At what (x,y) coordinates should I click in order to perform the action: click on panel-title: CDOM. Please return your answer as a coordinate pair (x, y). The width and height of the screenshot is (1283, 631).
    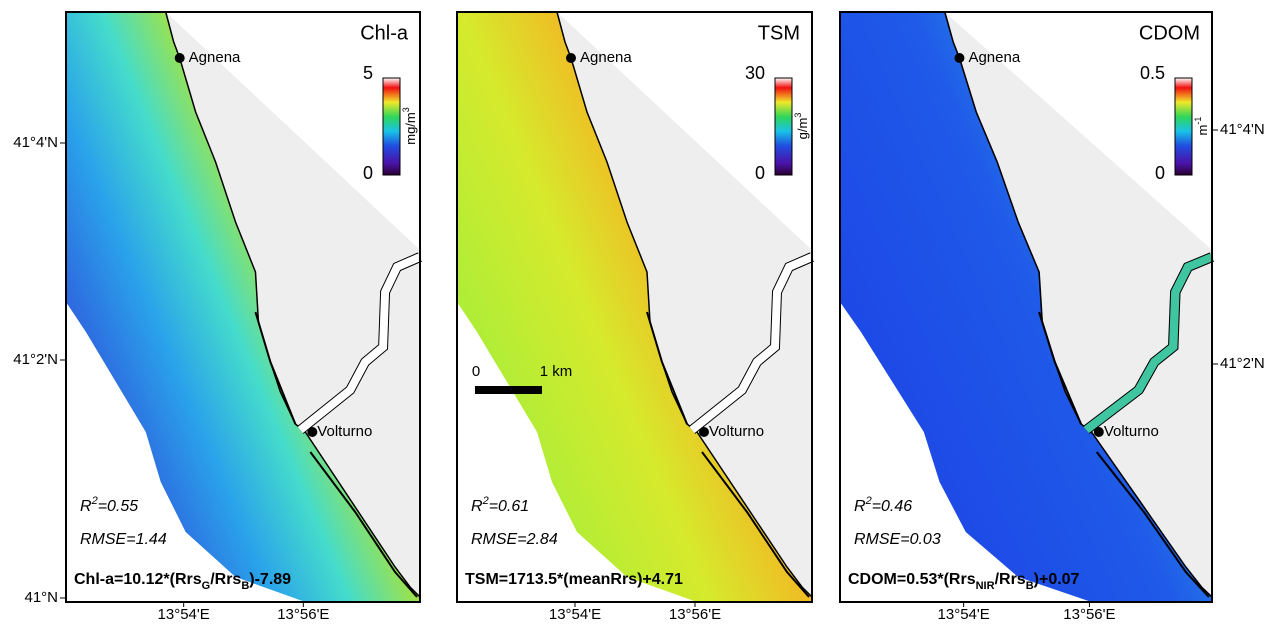
    Looking at the image, I should click on (1169, 33).